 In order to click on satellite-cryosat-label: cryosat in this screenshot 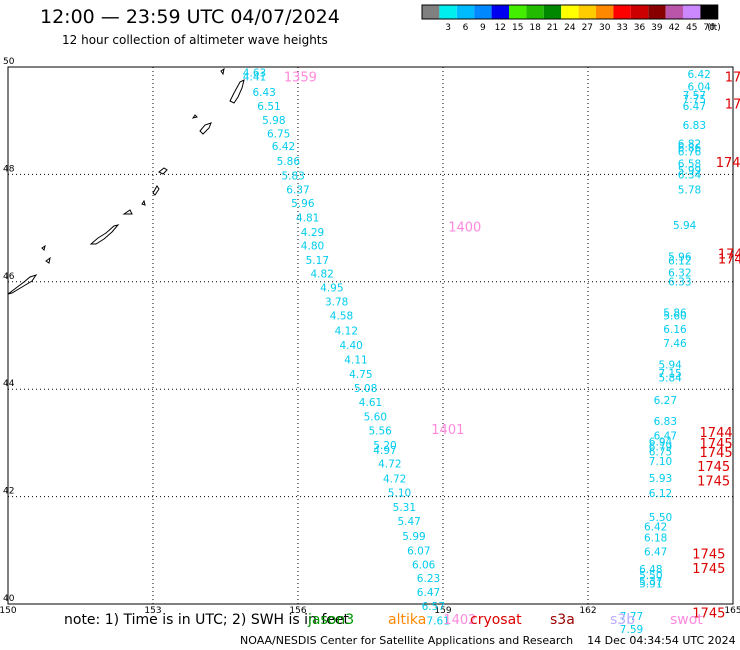, I will do `click(496, 620)`.